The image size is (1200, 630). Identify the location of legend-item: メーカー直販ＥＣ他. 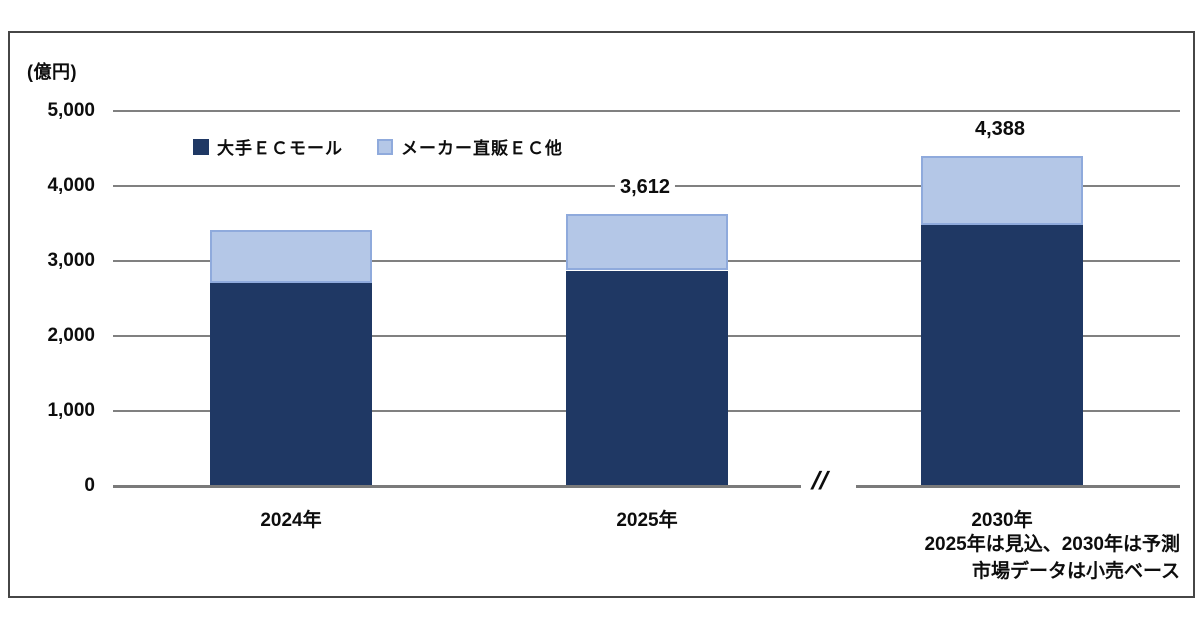
(470, 146).